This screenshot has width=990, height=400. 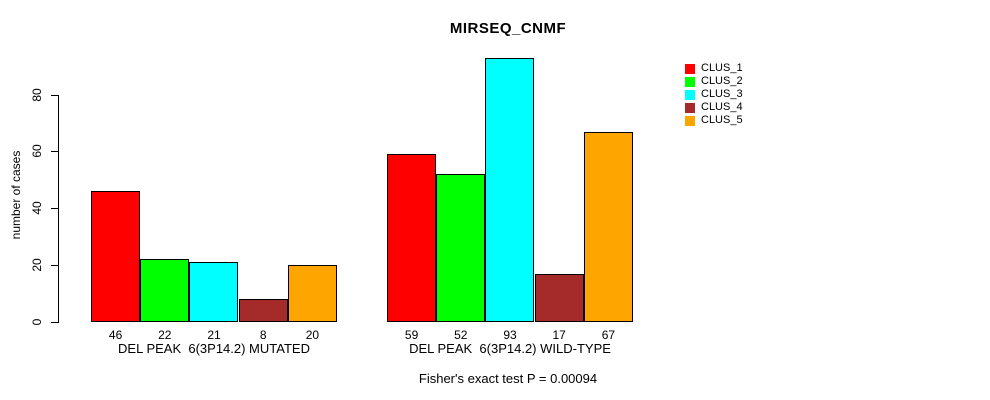 I want to click on y-tick-label: 0, so click(x=37, y=322).